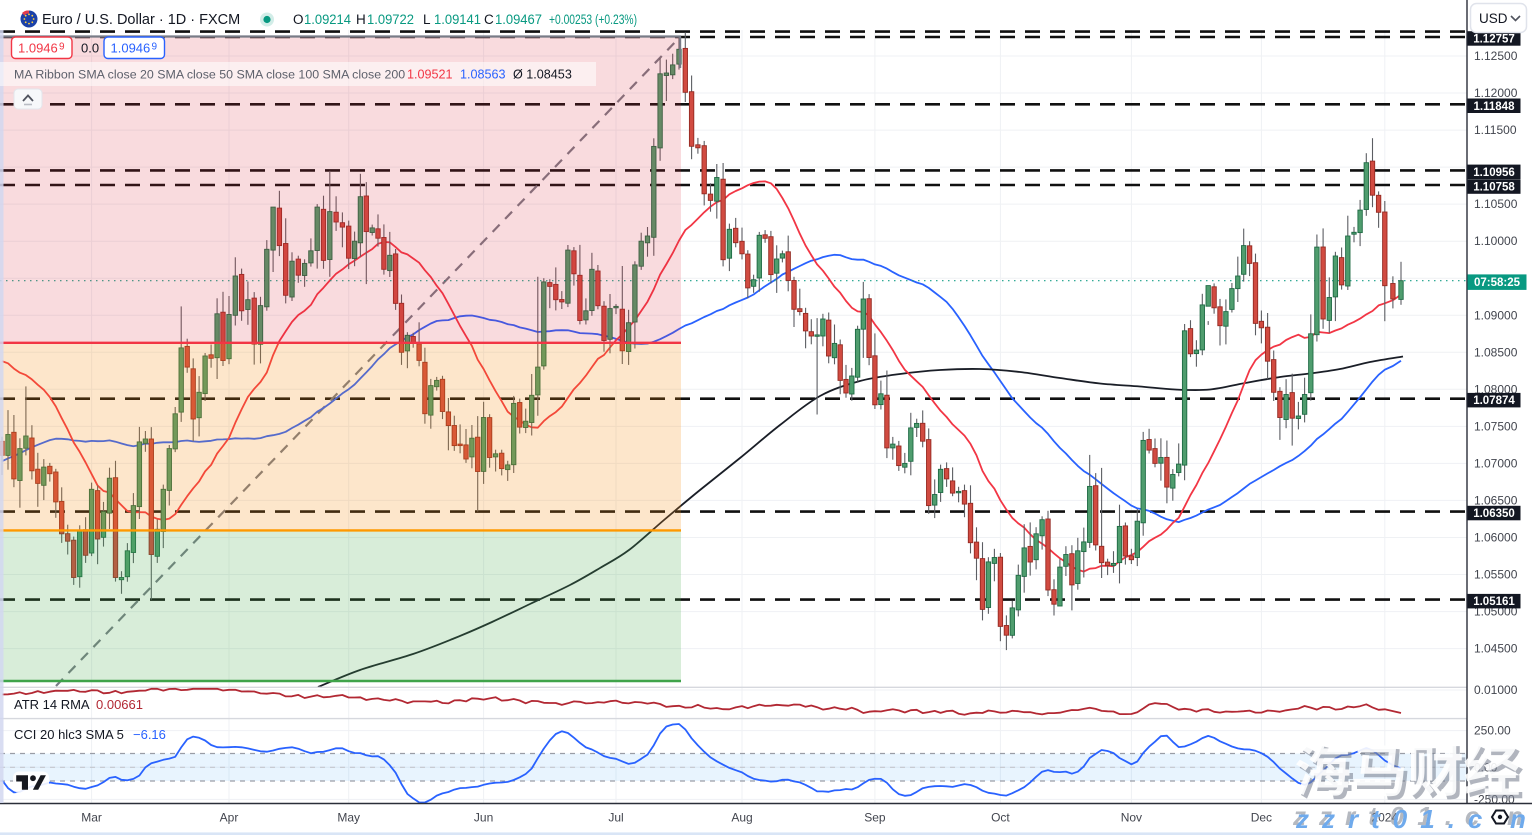 Image resolution: width=1532 pixels, height=840 pixels. What do you see at coordinates (348, 818) in the screenshot?
I see `svg-text: May` at bounding box center [348, 818].